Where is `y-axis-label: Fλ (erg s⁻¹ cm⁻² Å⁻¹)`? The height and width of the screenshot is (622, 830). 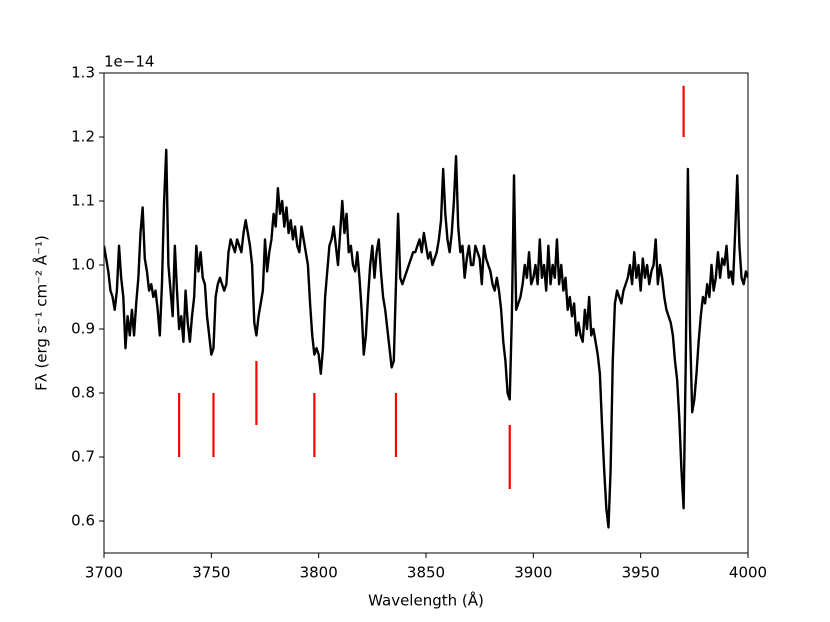 y-axis-label: Fλ (erg s⁻¹ cm⁻² Å⁻¹) is located at coordinates (41, 313).